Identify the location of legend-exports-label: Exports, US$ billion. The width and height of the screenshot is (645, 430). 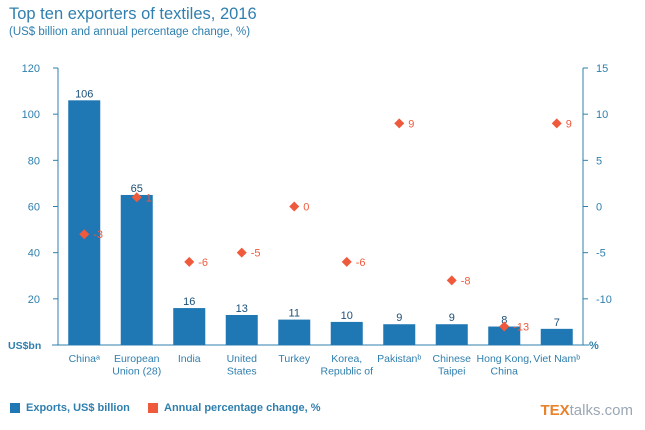
(78, 408).